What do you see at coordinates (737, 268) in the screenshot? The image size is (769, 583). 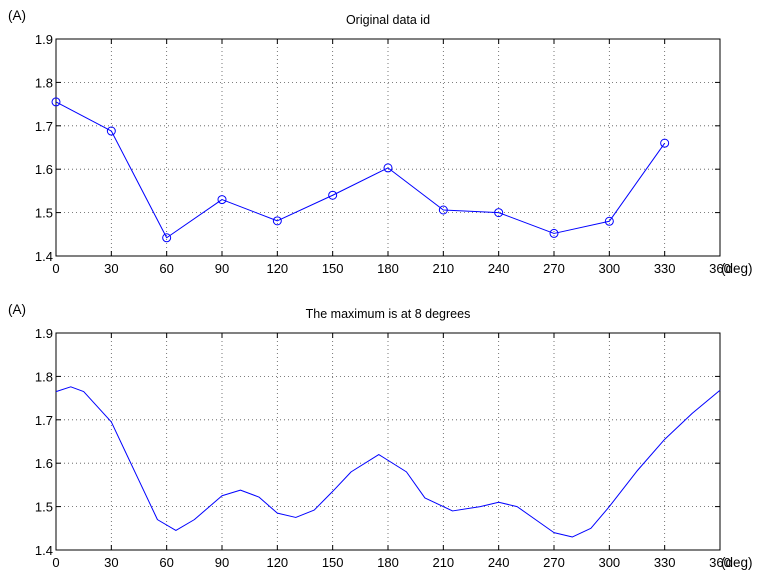 I see `top-plot-xlabel: (deg)` at bounding box center [737, 268].